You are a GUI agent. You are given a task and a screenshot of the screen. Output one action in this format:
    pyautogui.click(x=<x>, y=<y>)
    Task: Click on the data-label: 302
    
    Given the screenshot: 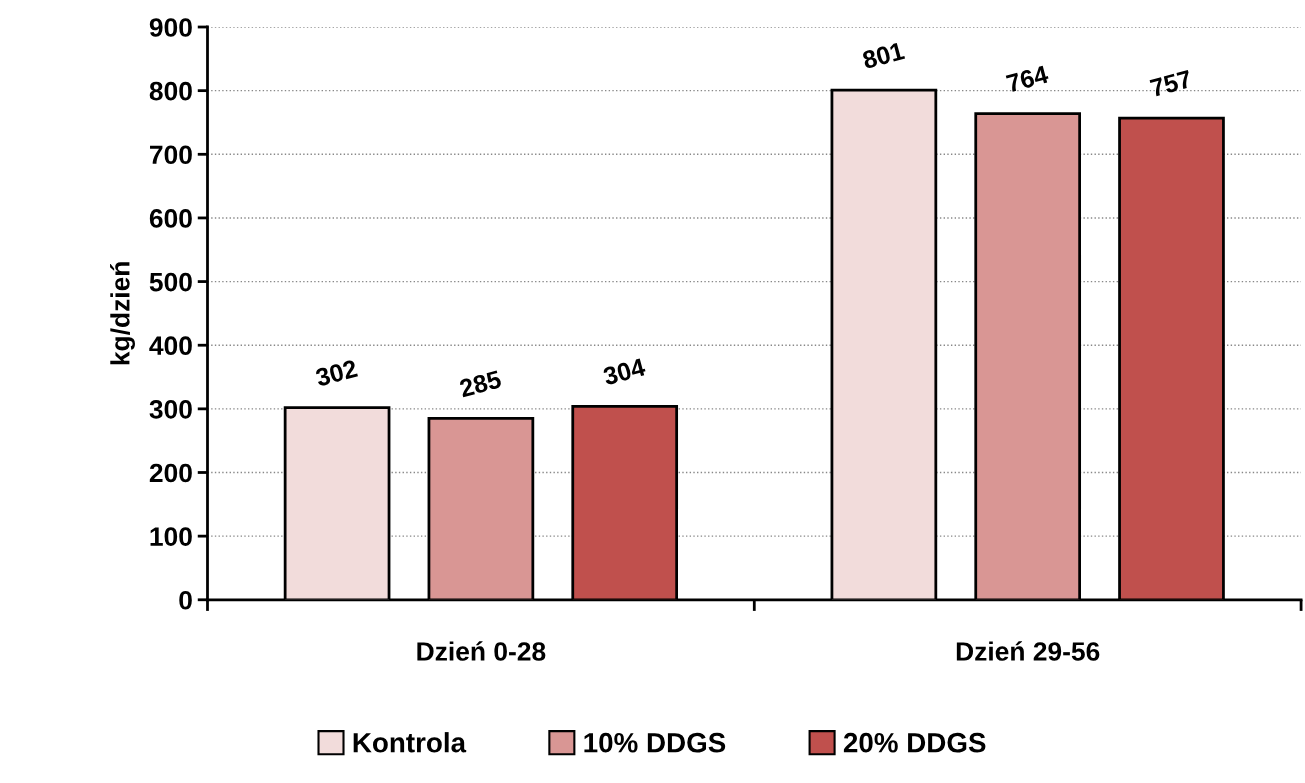 What is the action you would take?
    pyautogui.click(x=336, y=373)
    